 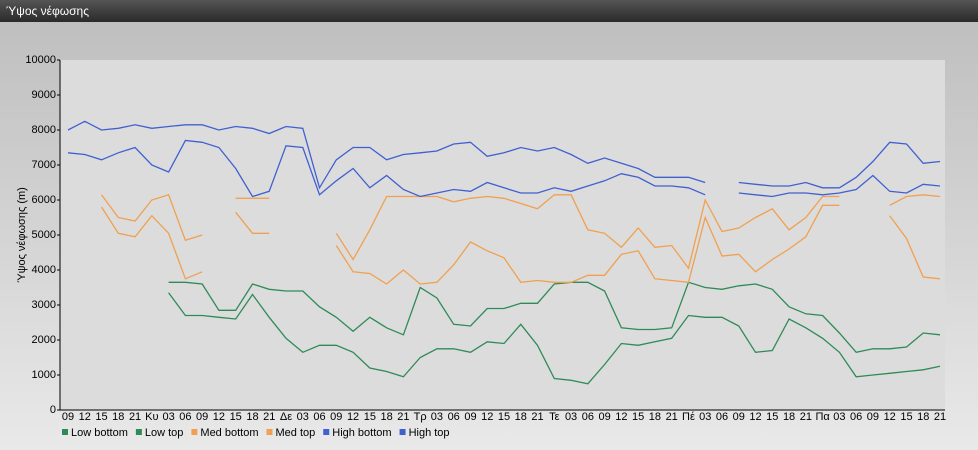 I want to click on title-bar, so click(x=489, y=11).